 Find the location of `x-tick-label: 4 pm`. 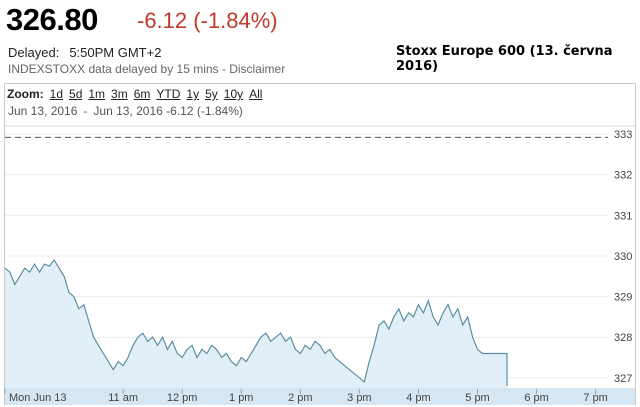

x-tick-label: 4 pm is located at coordinates (418, 398).